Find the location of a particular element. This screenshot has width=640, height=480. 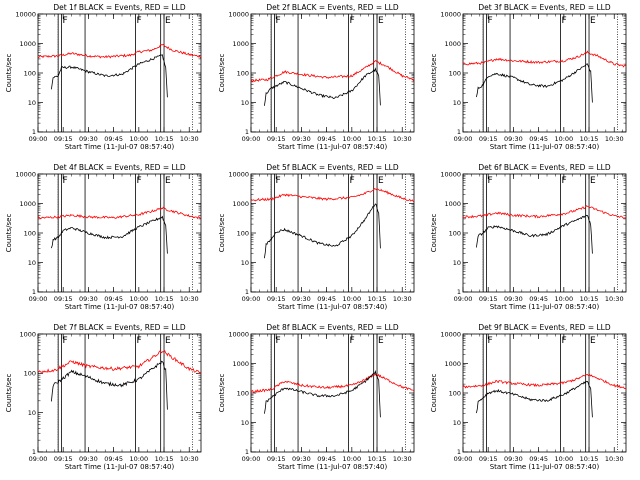

chart-title: Det 3f BLACK = Events, RED = LLD is located at coordinates (544, 7).